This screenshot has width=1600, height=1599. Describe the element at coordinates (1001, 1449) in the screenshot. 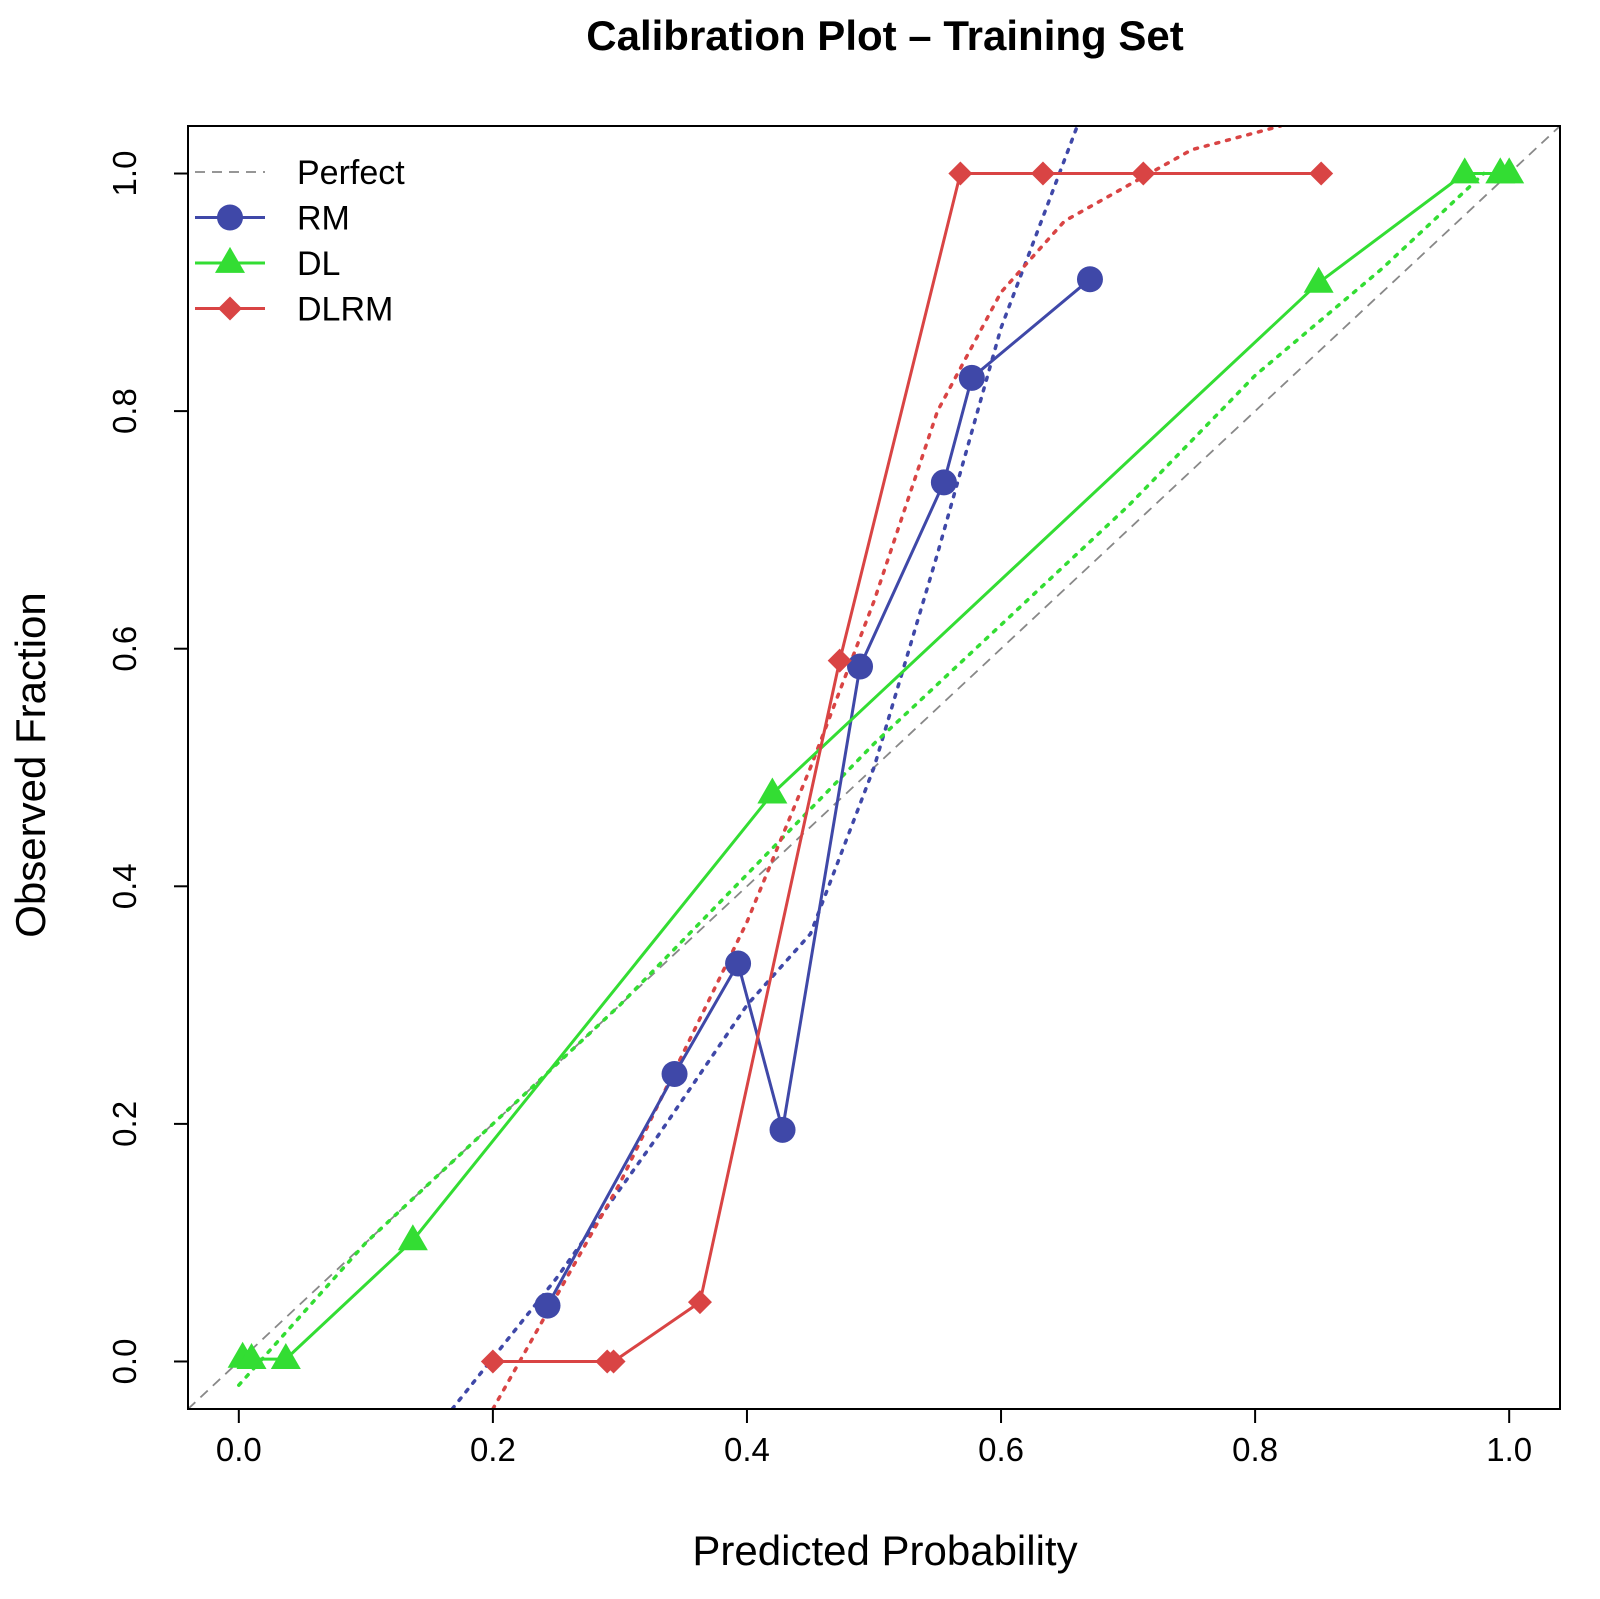

I see `x-tick-label: 0.6` at that location.